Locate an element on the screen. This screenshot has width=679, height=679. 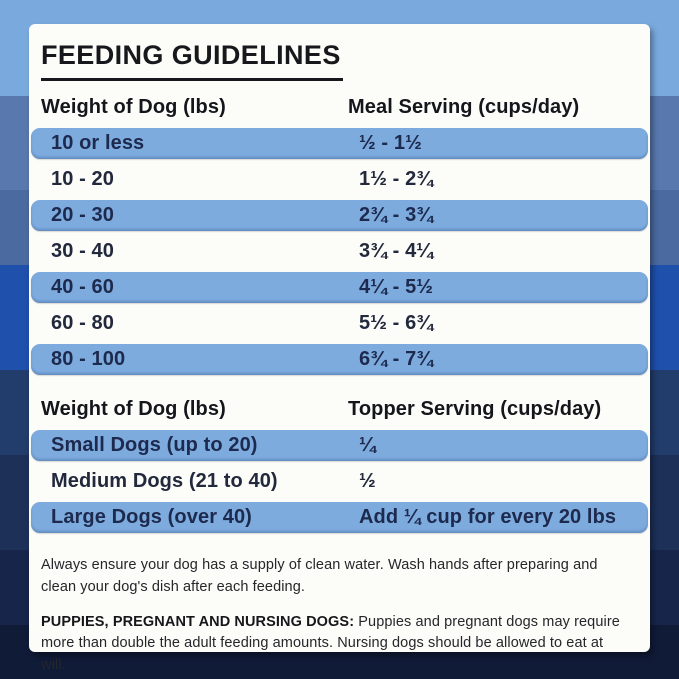
serving-cell: ½ - 1½ is located at coordinates (390, 143).